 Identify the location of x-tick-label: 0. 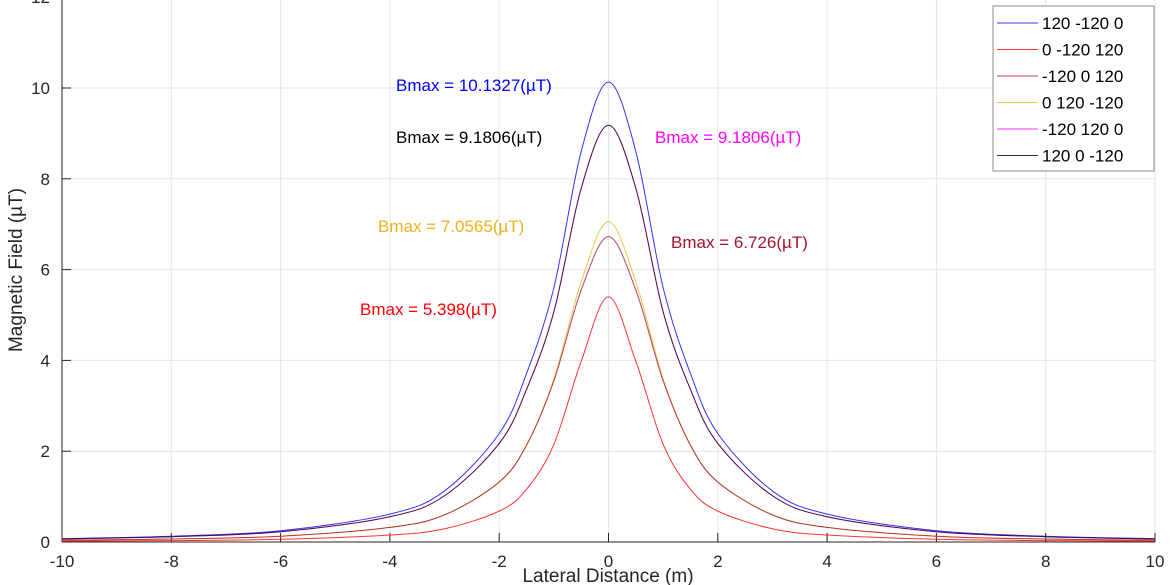
(608, 561).